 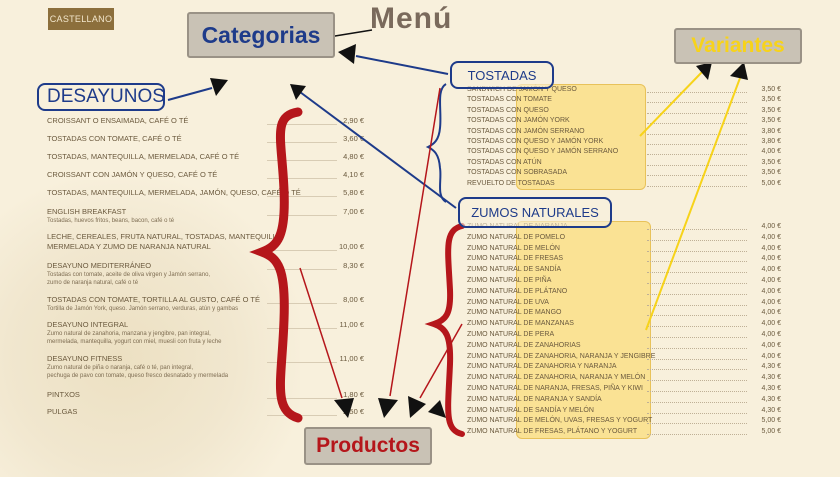 I want to click on item-price: 10,00 €, so click(x=351, y=246).